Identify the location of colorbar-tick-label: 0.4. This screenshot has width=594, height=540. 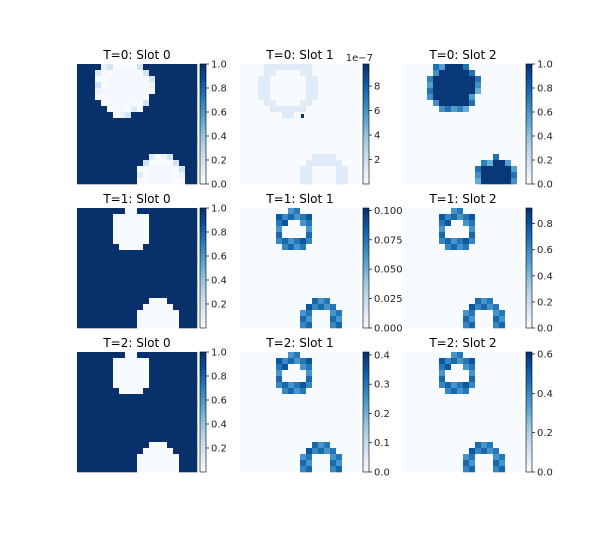
(382, 355).